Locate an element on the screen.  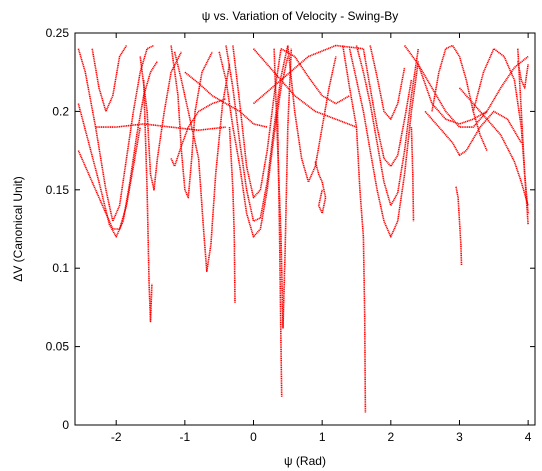
x-axis-label: ψ (Rad) is located at coordinates (305, 461).